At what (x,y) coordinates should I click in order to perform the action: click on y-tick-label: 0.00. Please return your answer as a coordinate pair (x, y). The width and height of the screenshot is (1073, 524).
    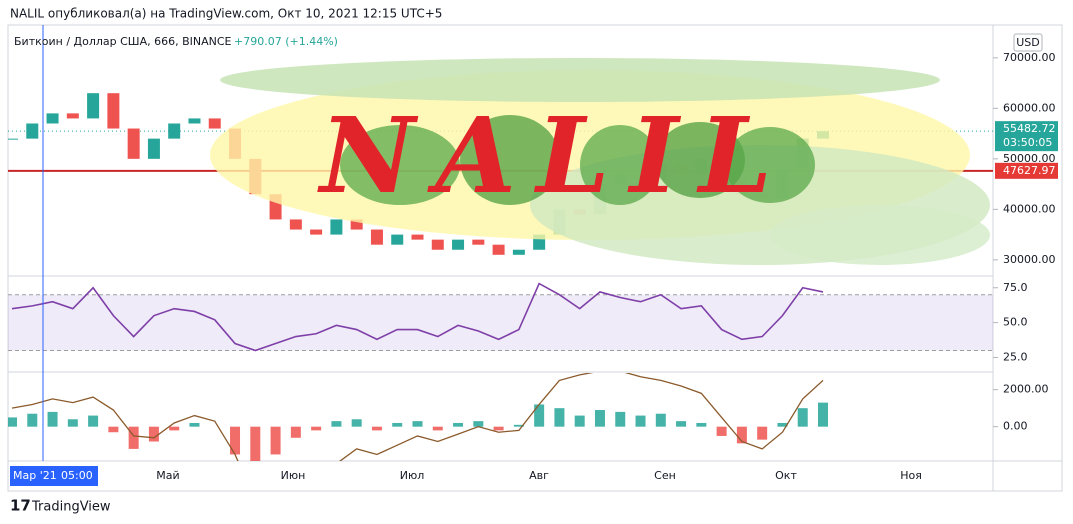
    Looking at the image, I should click on (1015, 426).